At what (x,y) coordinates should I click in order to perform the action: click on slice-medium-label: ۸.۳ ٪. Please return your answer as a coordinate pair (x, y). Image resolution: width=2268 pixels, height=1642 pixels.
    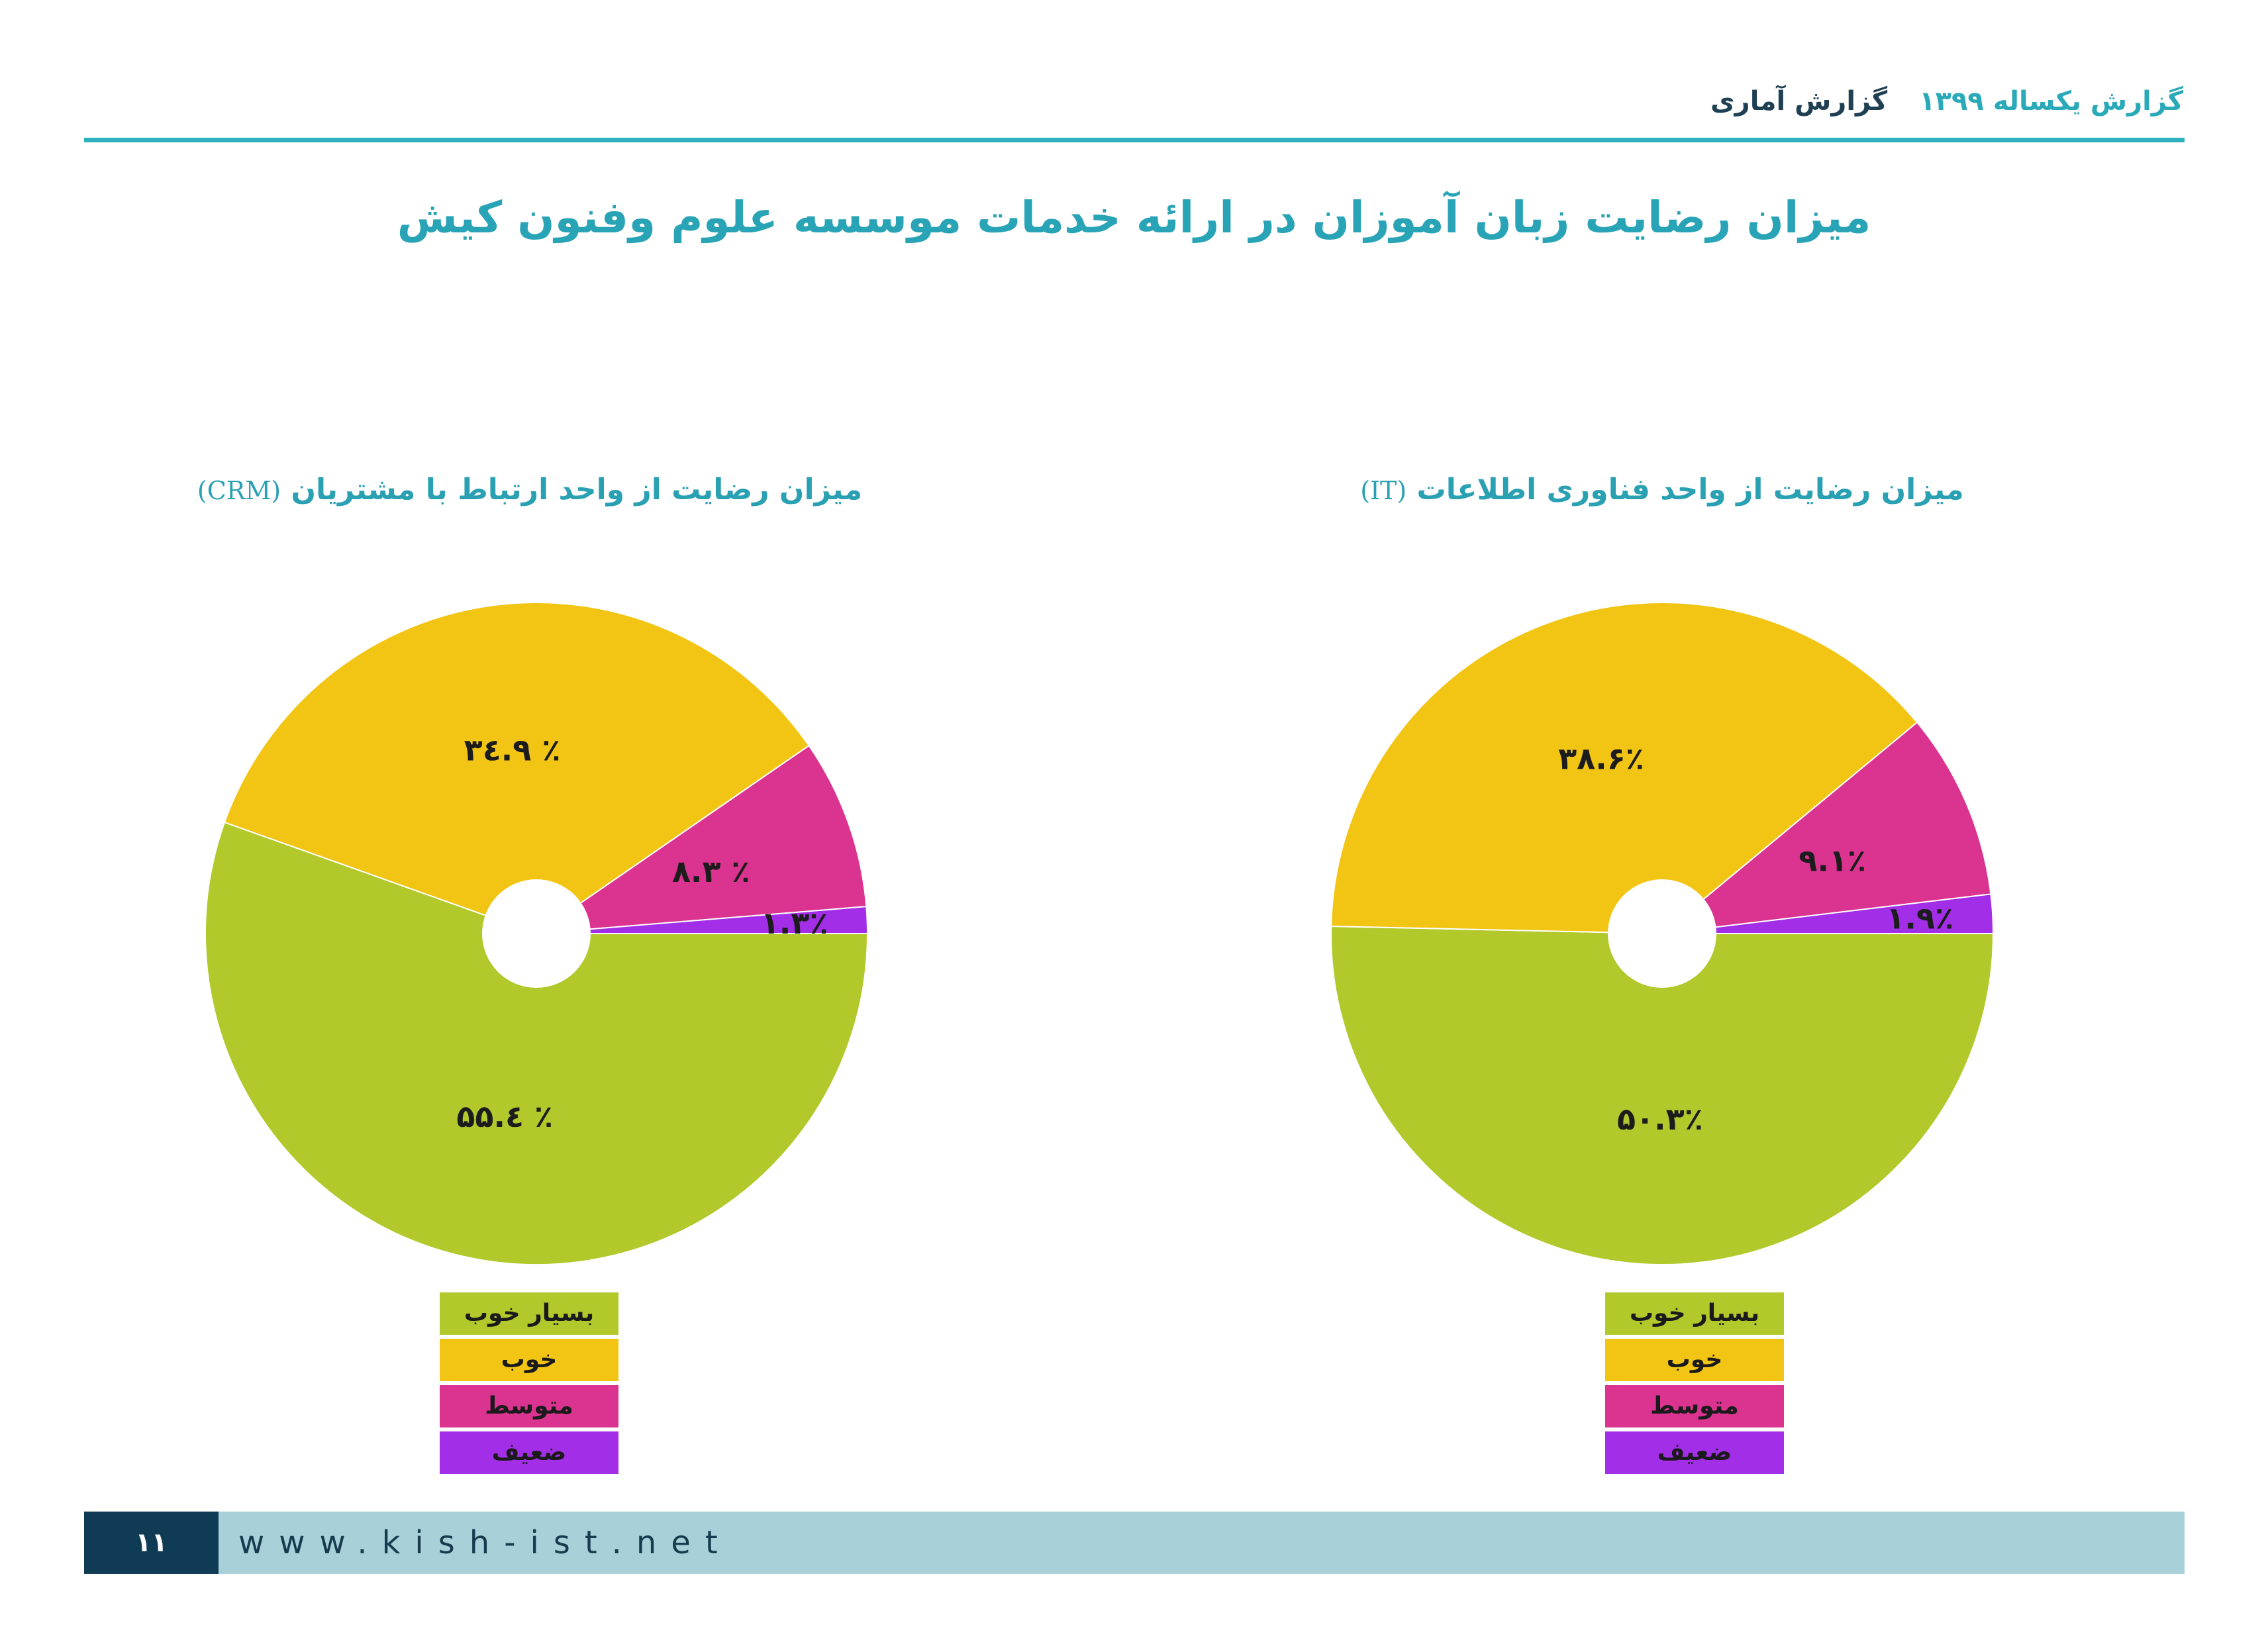
    Looking at the image, I should click on (711, 871).